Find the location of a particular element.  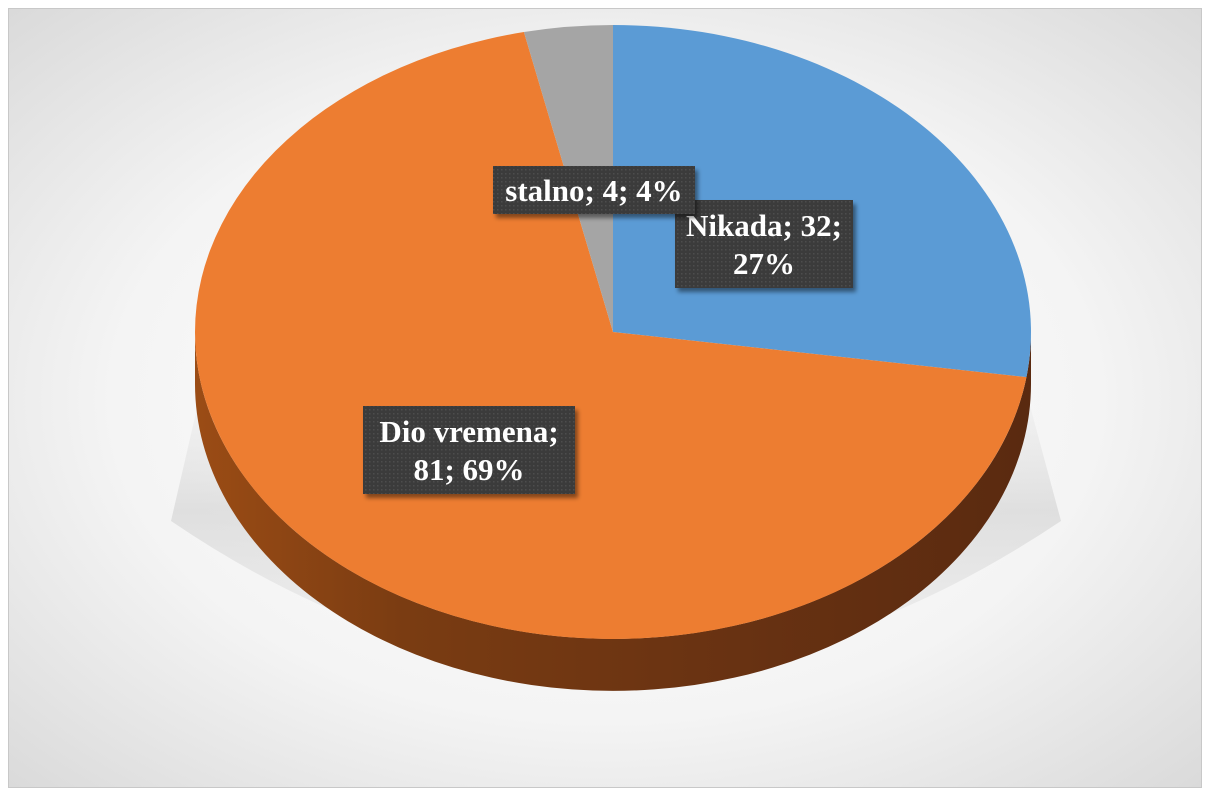

data-label-nikada: Nikada; 32;27% is located at coordinates (764, 244).